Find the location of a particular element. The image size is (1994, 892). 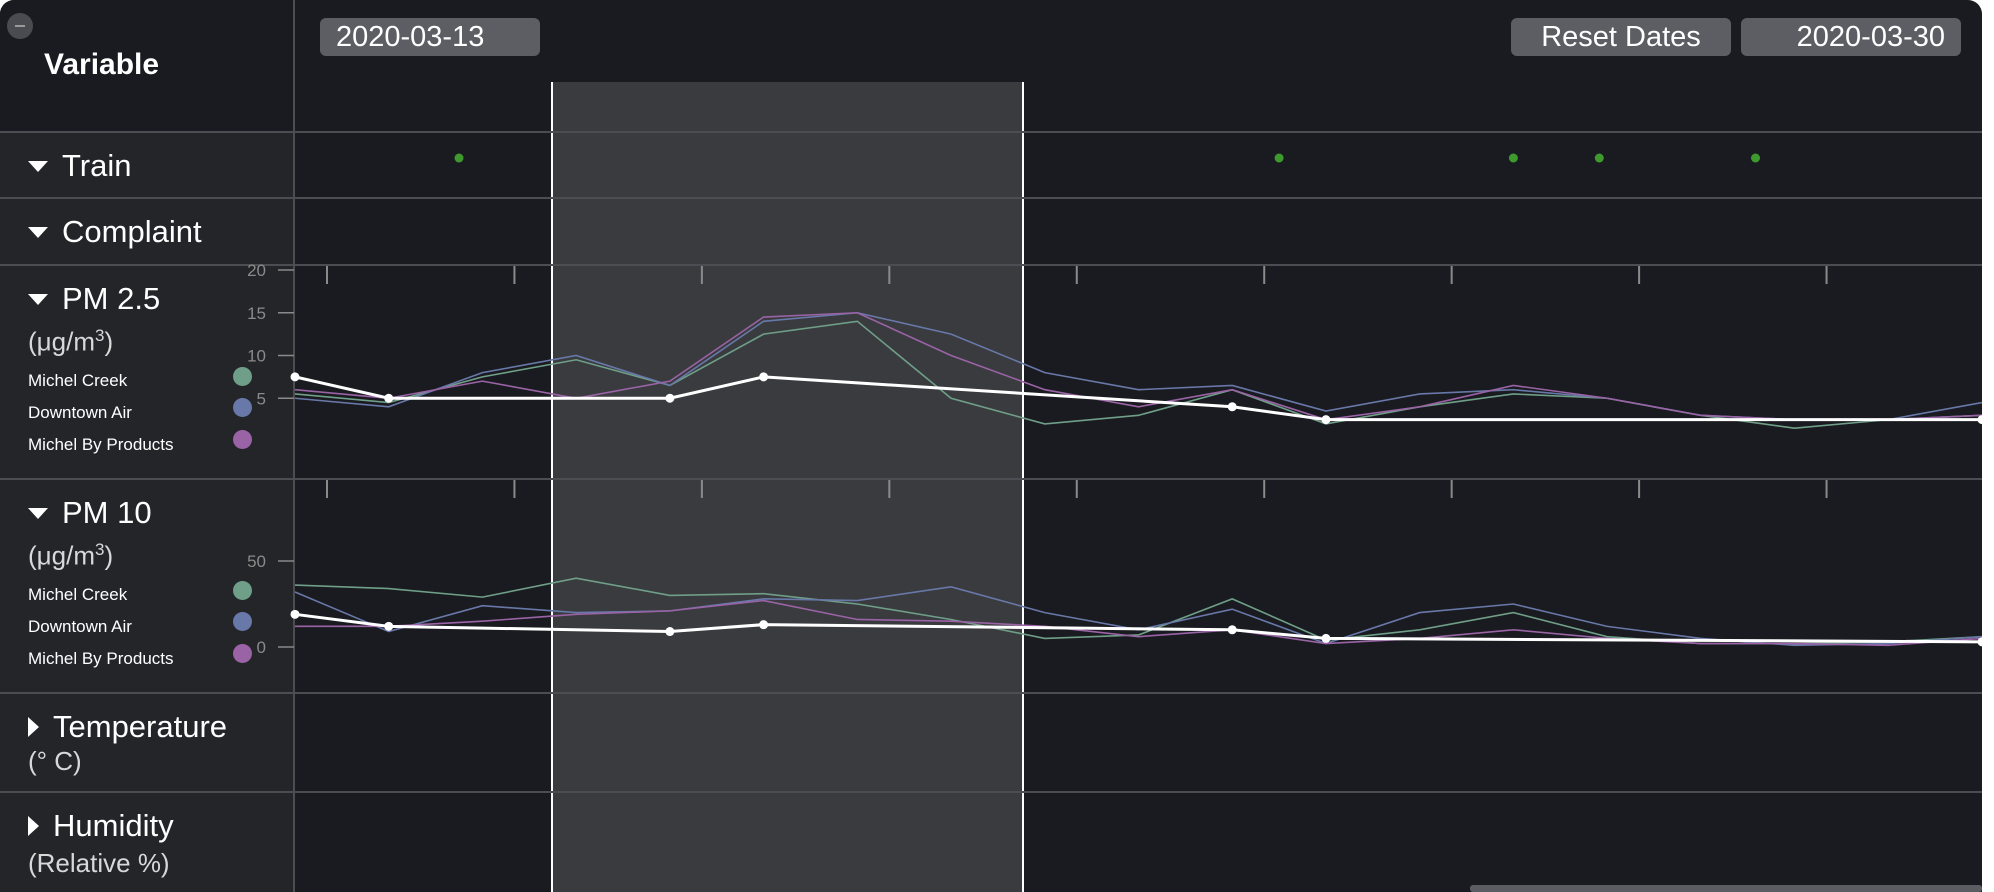

y-tick-label: 20 is located at coordinates (256, 270).